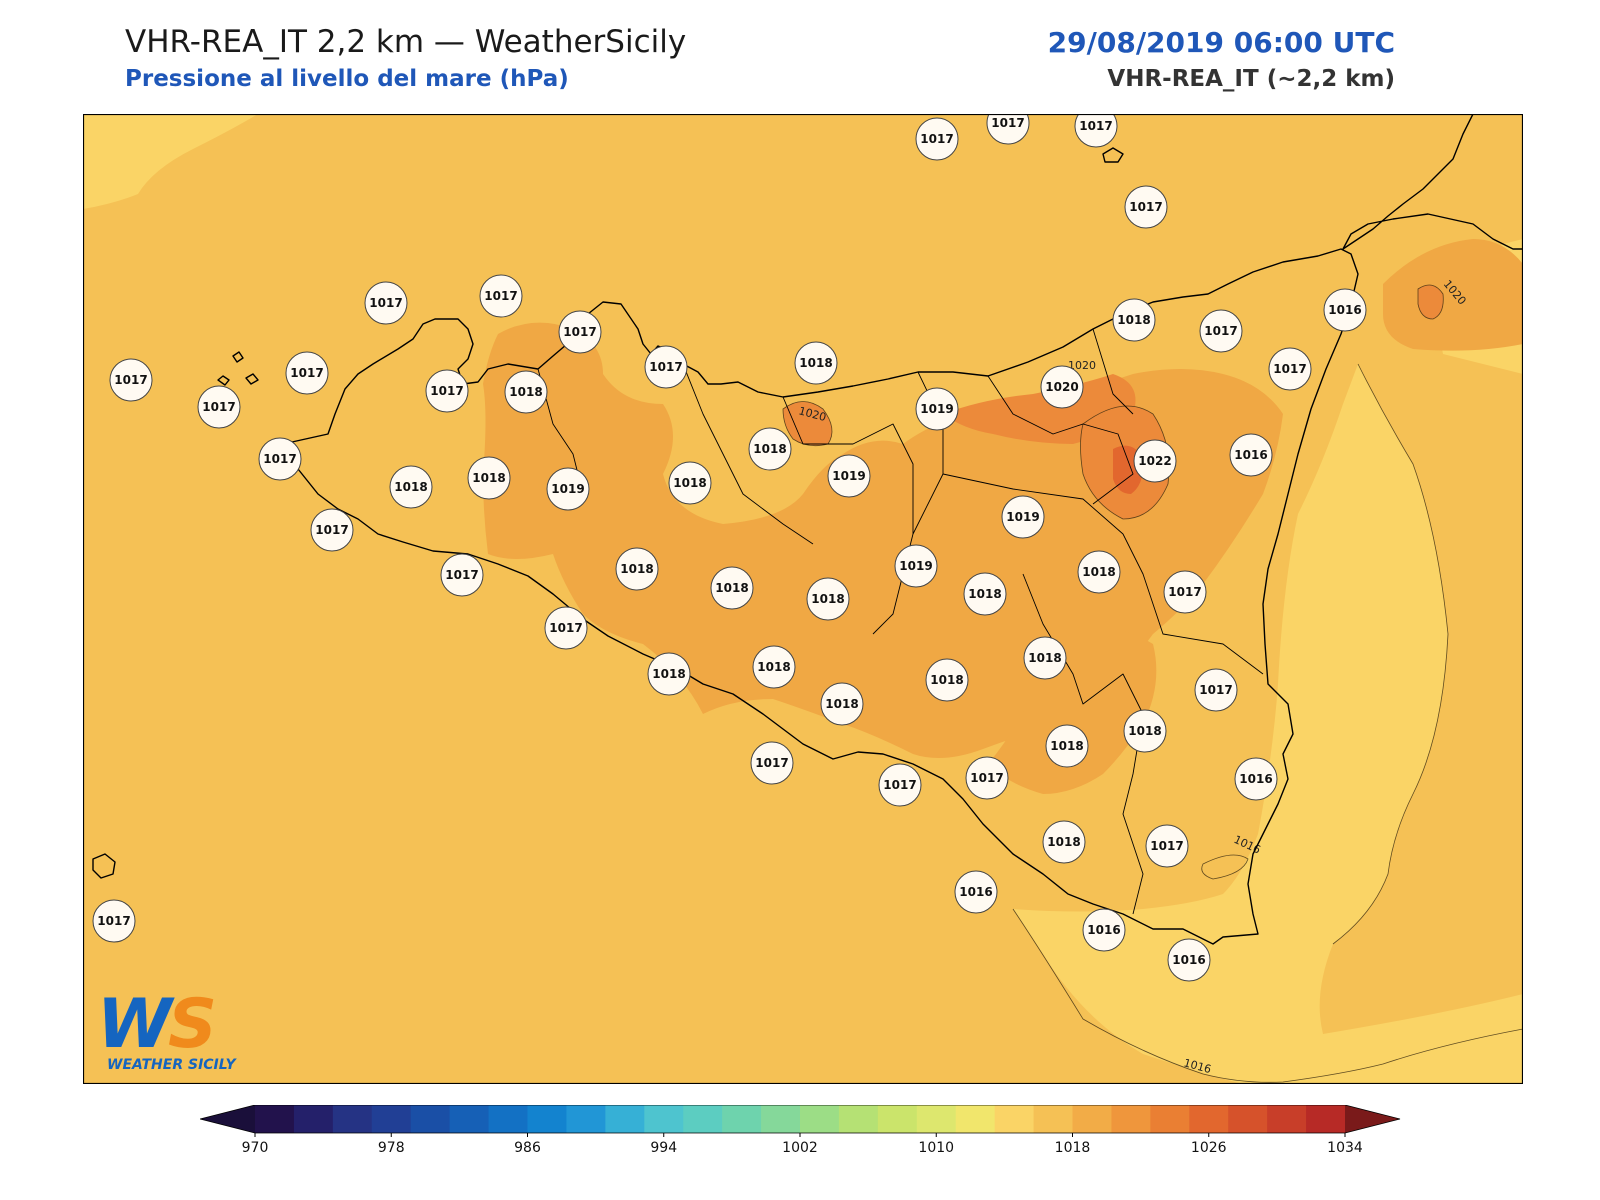 This screenshot has height=1200, width=1600. Describe the element at coordinates (171, 1065) in the screenshot. I see `logo-text: WEATHER SICILY` at that location.